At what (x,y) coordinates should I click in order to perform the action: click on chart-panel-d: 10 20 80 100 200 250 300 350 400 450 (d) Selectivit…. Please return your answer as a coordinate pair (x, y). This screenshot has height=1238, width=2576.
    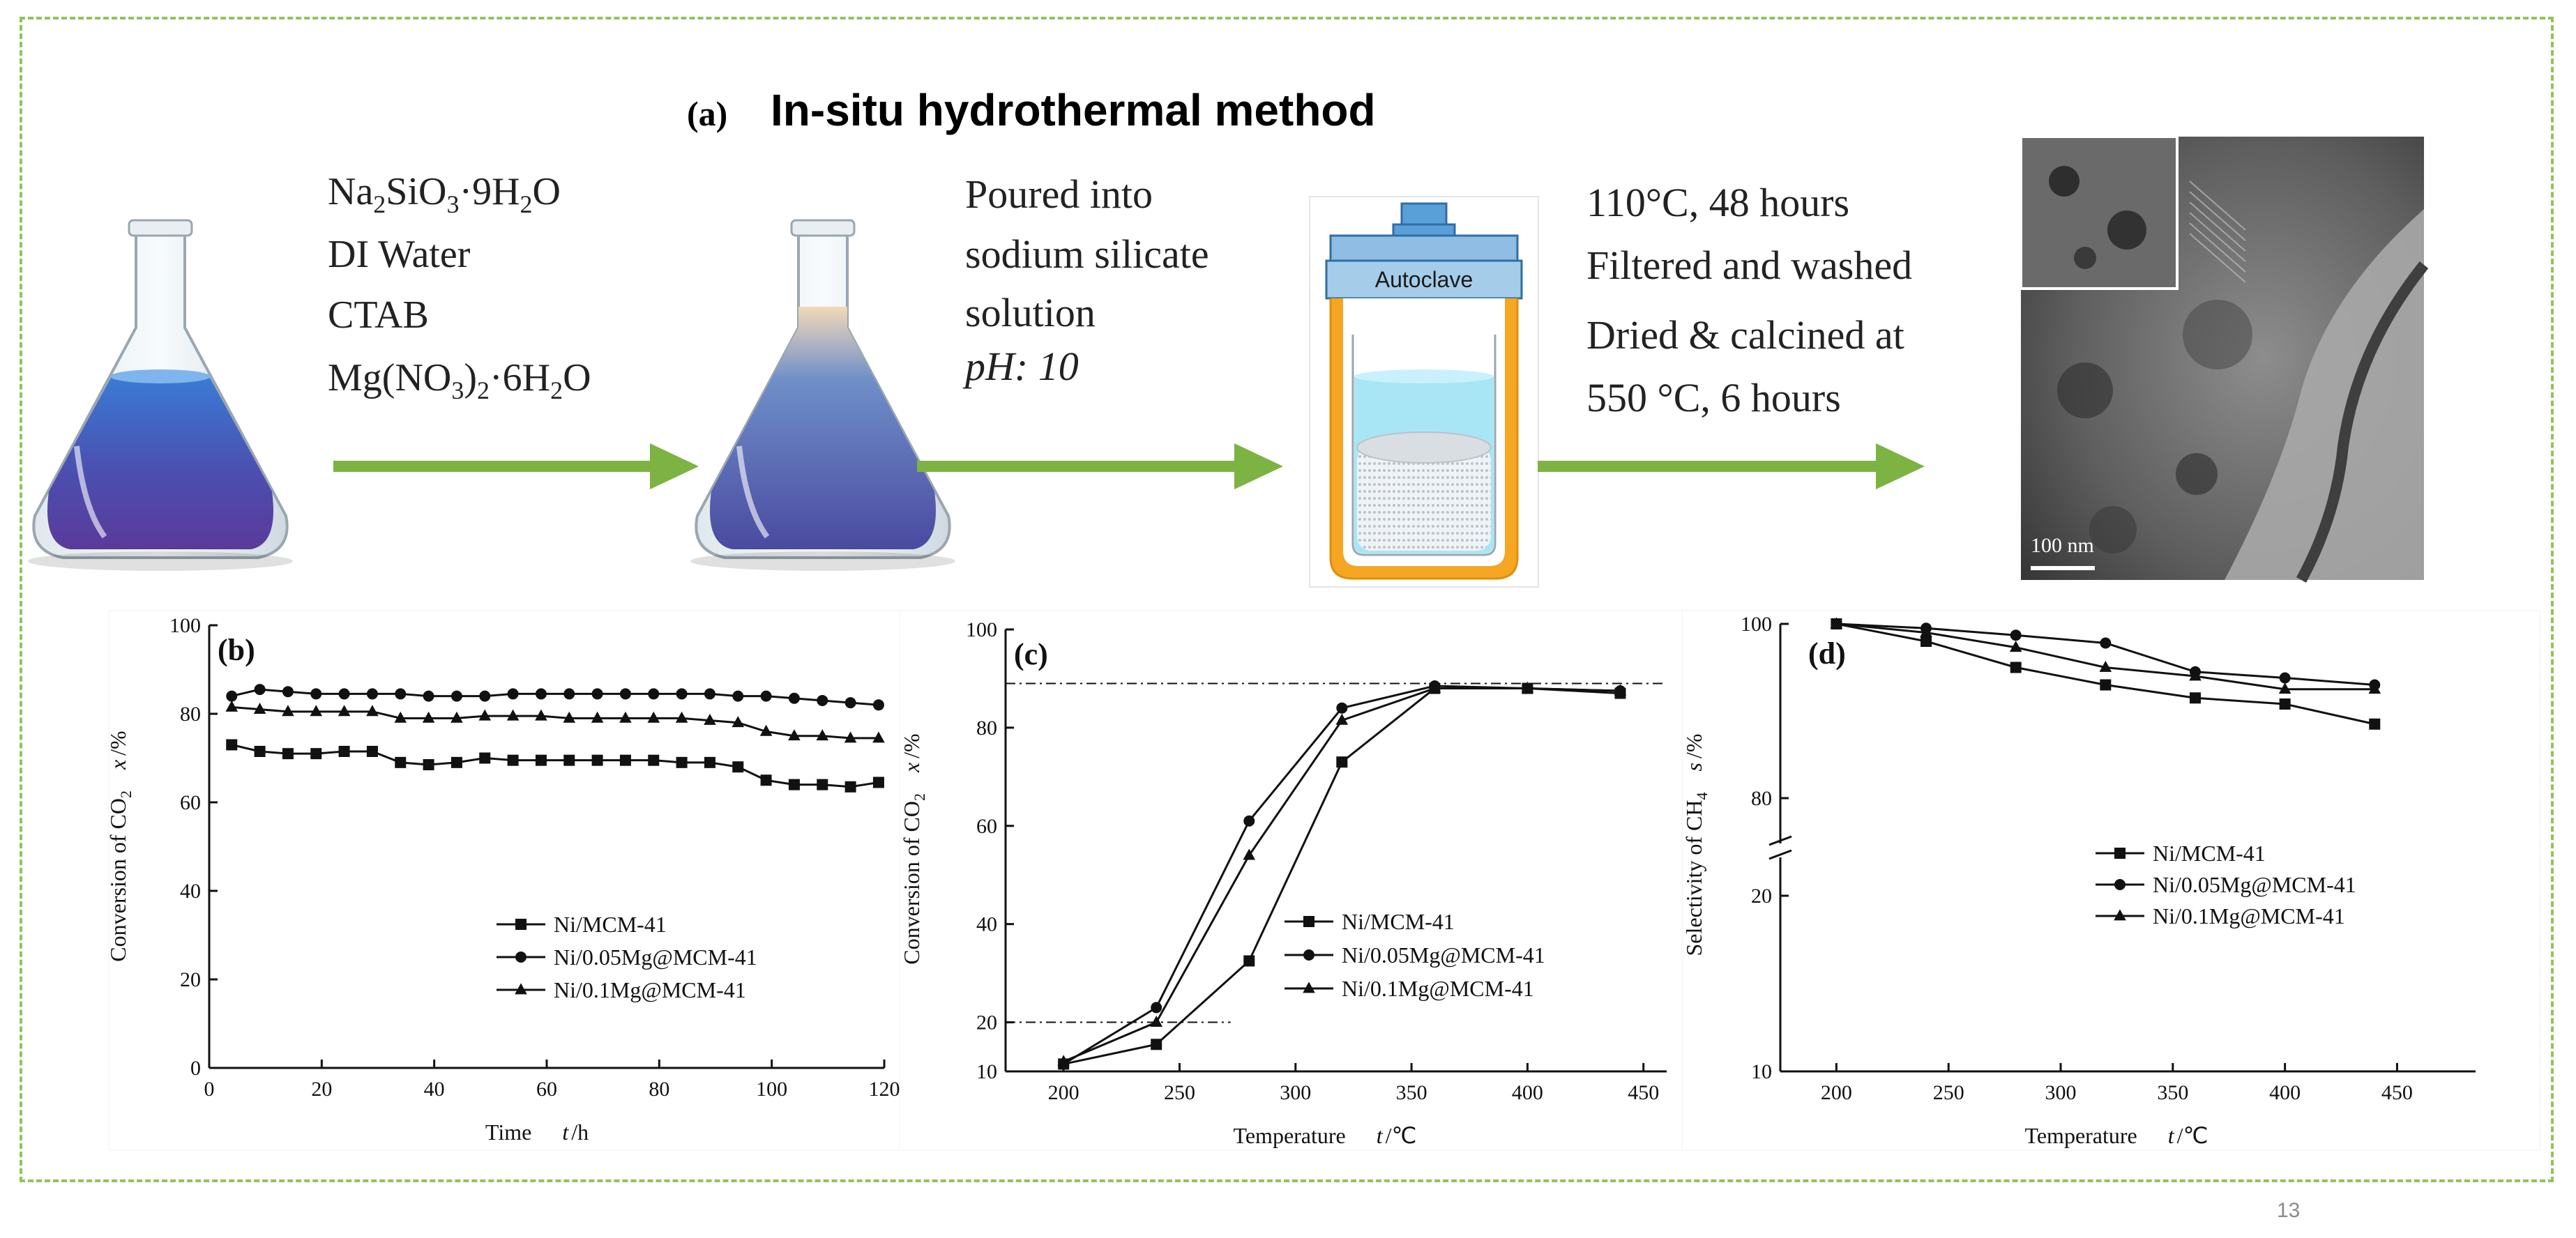
    Looking at the image, I should click on (2110, 881).